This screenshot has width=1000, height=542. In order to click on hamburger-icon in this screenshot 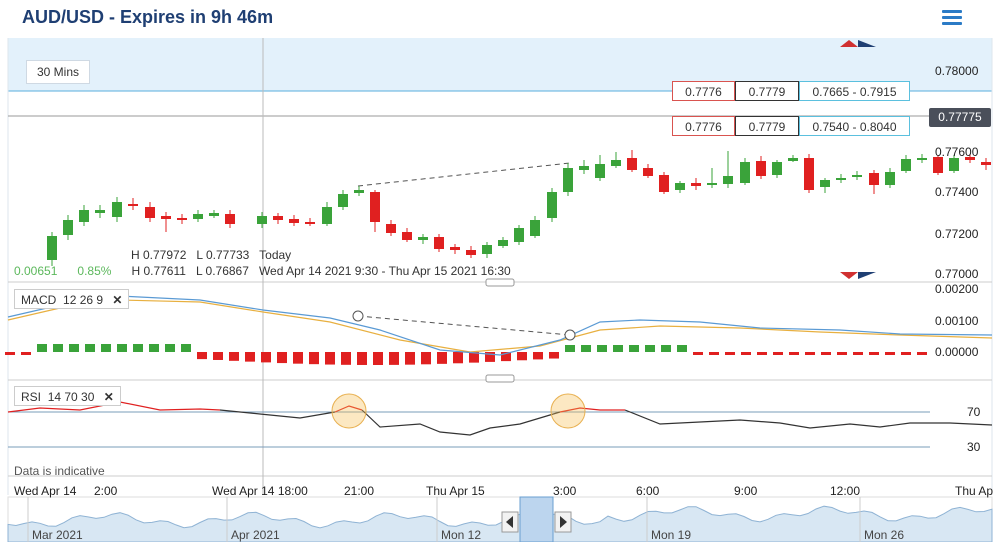, I will do `click(952, 18)`.